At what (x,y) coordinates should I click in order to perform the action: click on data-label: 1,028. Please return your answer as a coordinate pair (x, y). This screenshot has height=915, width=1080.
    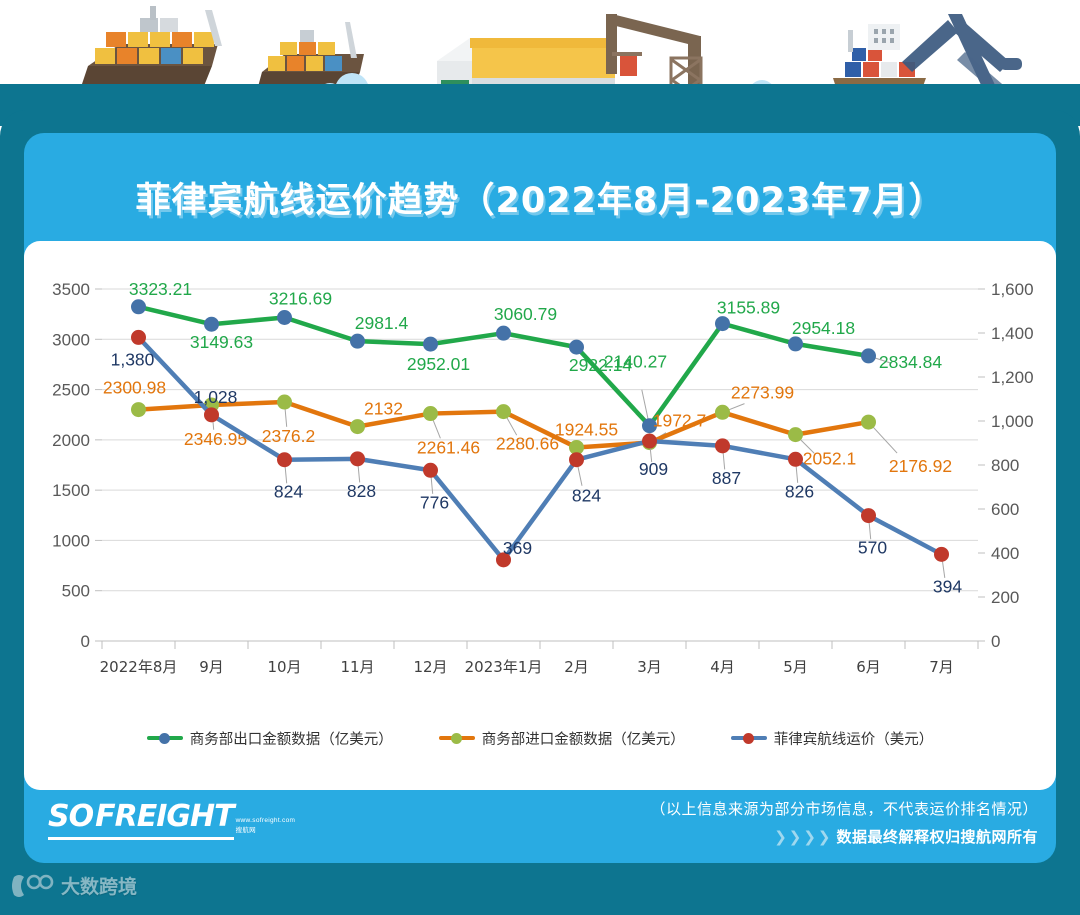
    Looking at the image, I should click on (216, 397).